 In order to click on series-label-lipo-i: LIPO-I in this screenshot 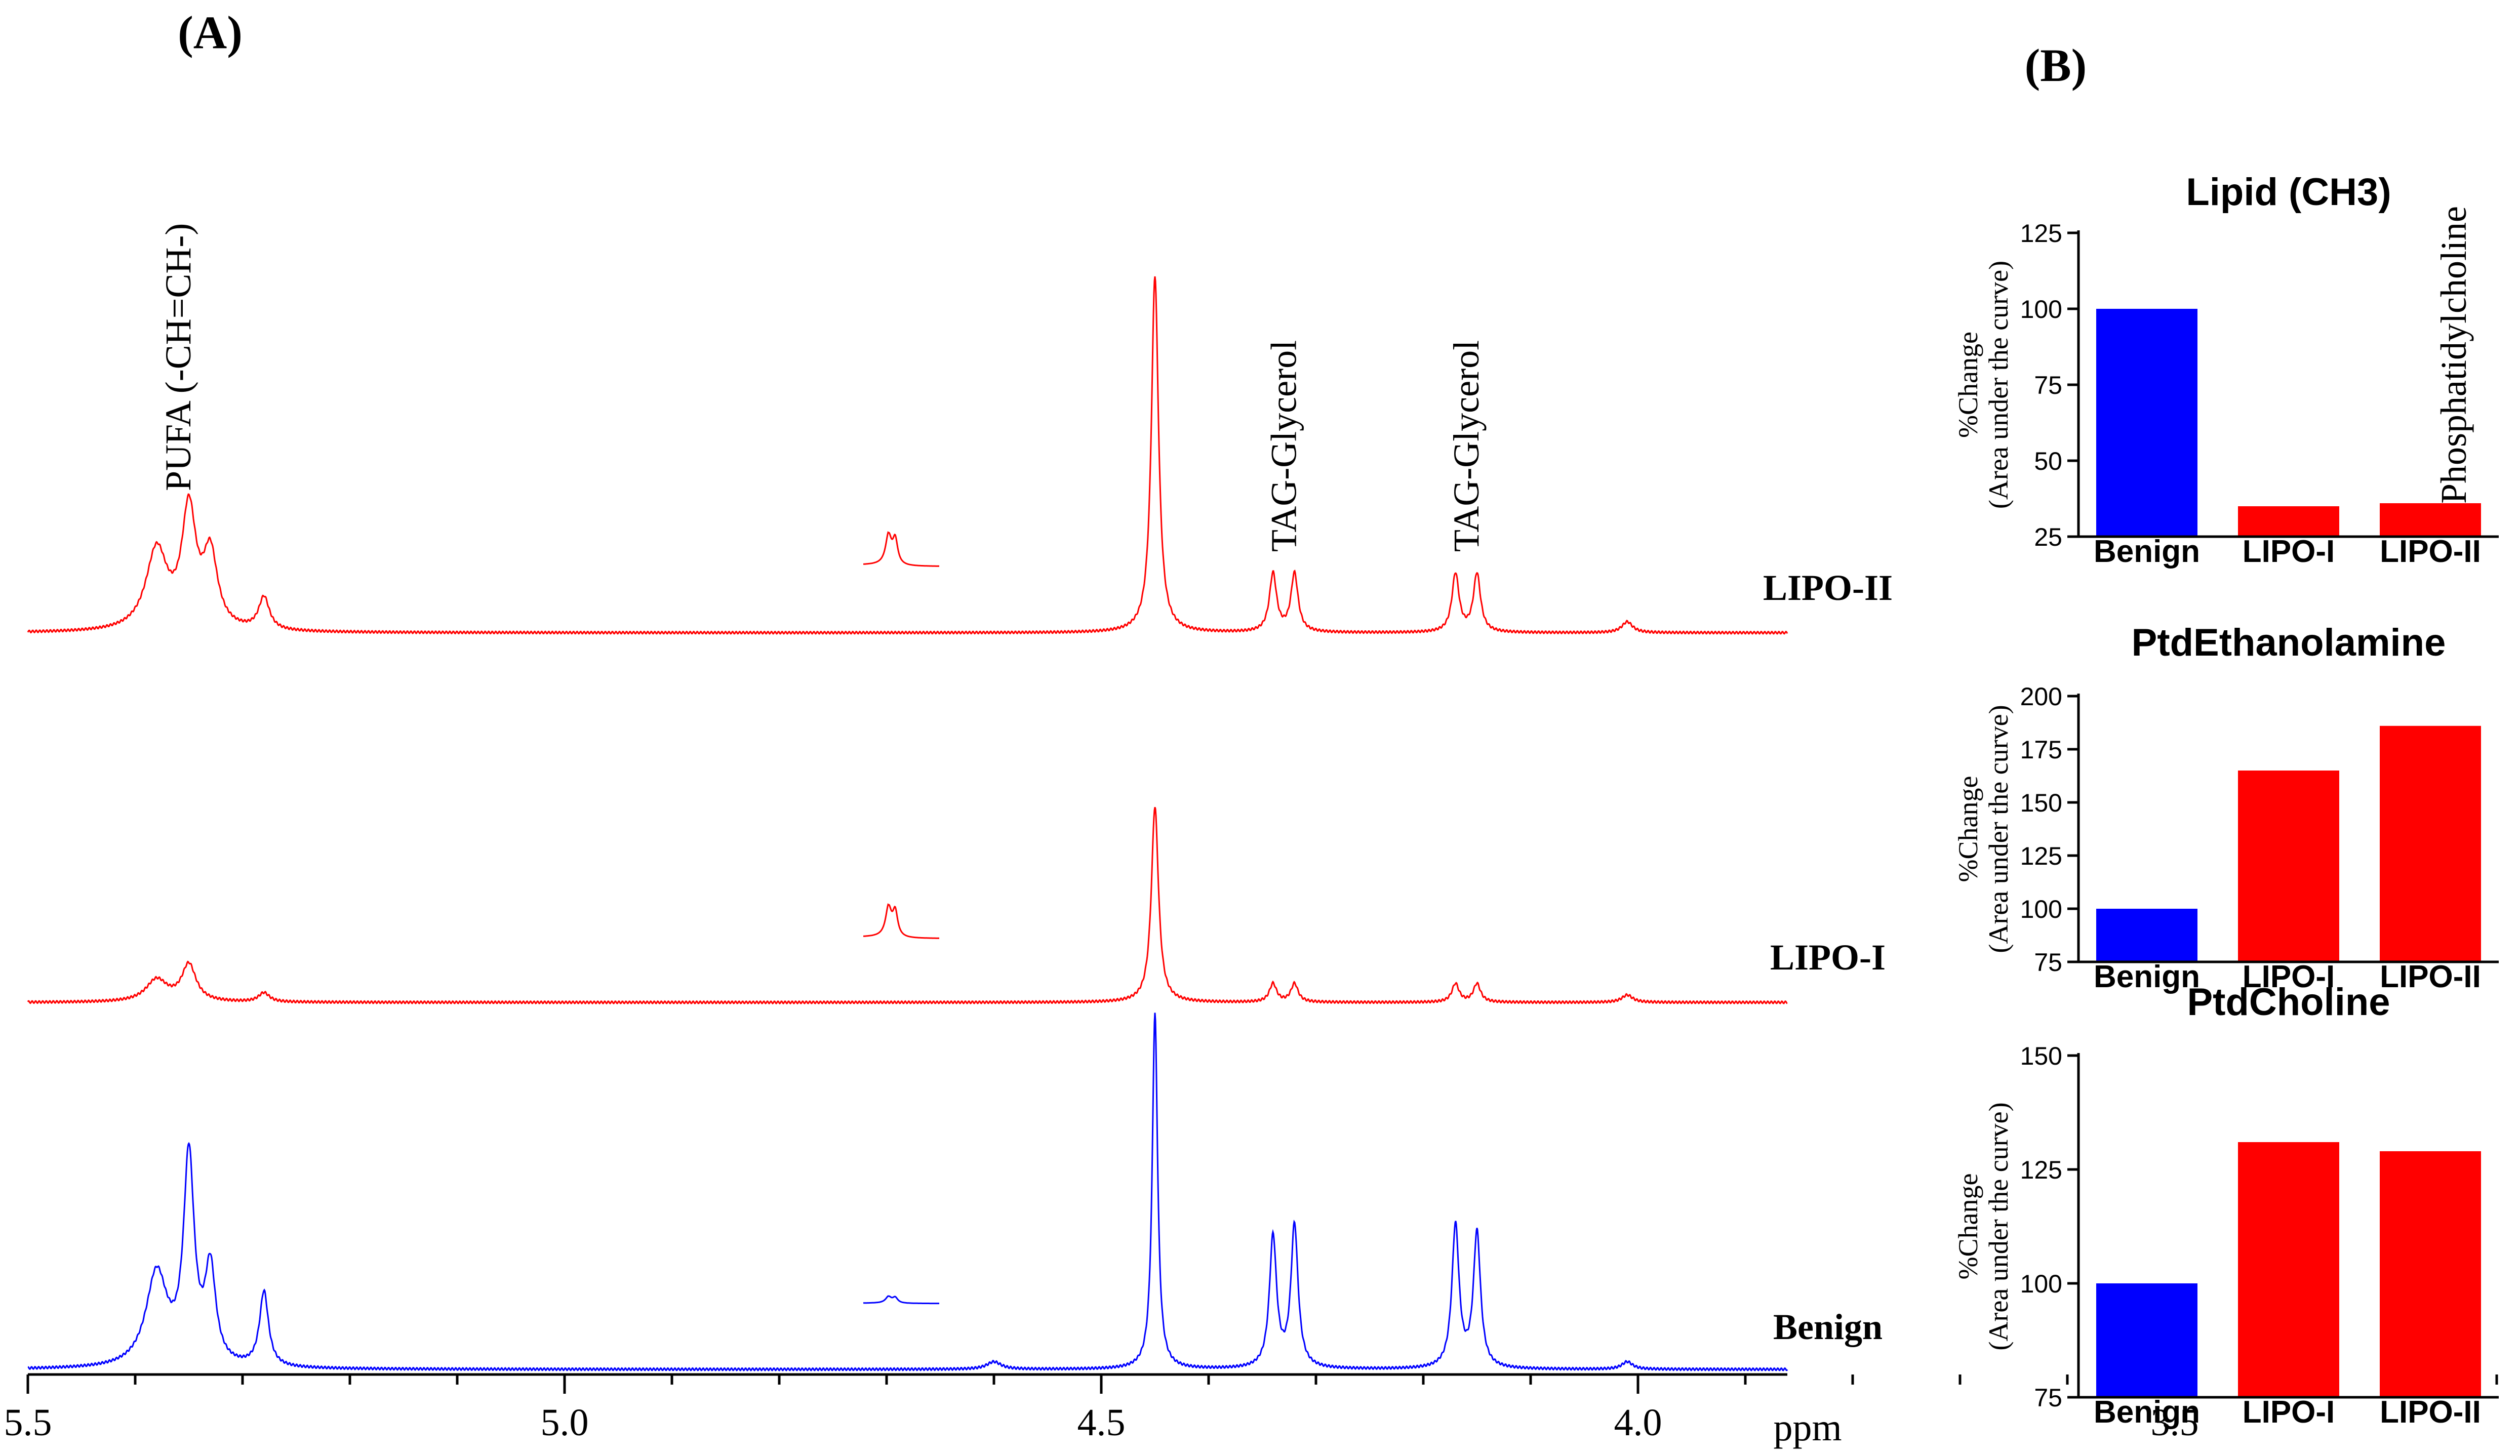, I will do `click(1828, 957)`.